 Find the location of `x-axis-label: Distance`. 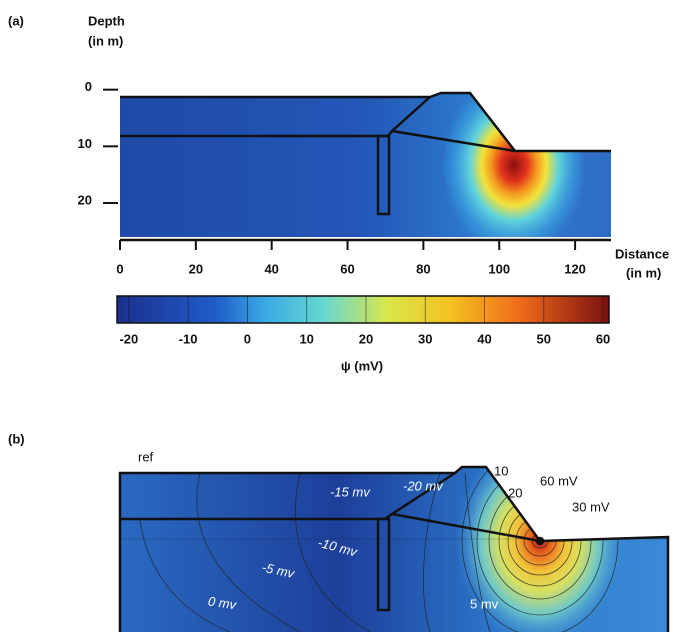

x-axis-label: Distance is located at coordinates (642, 253).